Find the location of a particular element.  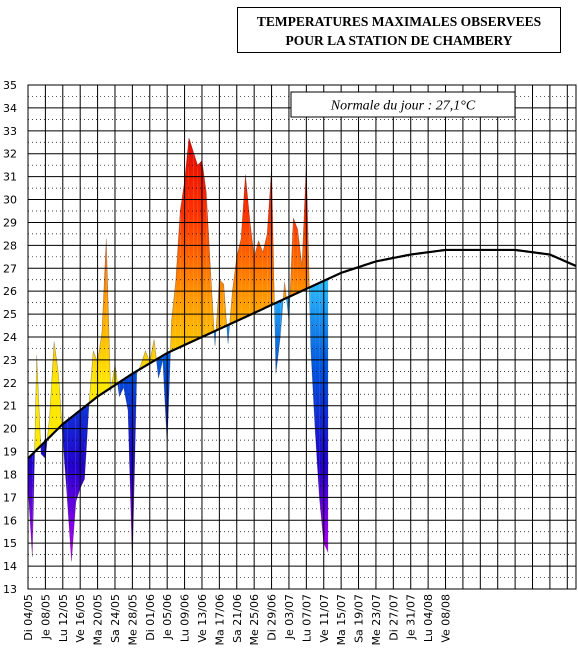

y-tick-label: 22 is located at coordinates (10, 383).